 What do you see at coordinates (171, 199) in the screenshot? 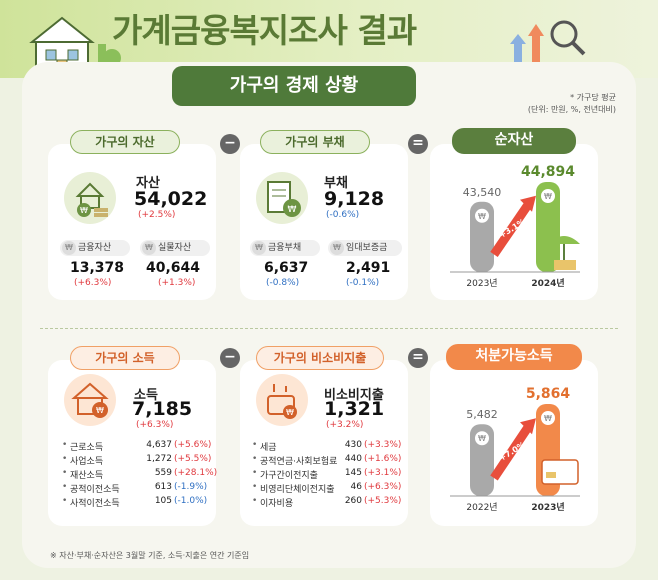
I see `assets-value: 54,022` at bounding box center [171, 199].